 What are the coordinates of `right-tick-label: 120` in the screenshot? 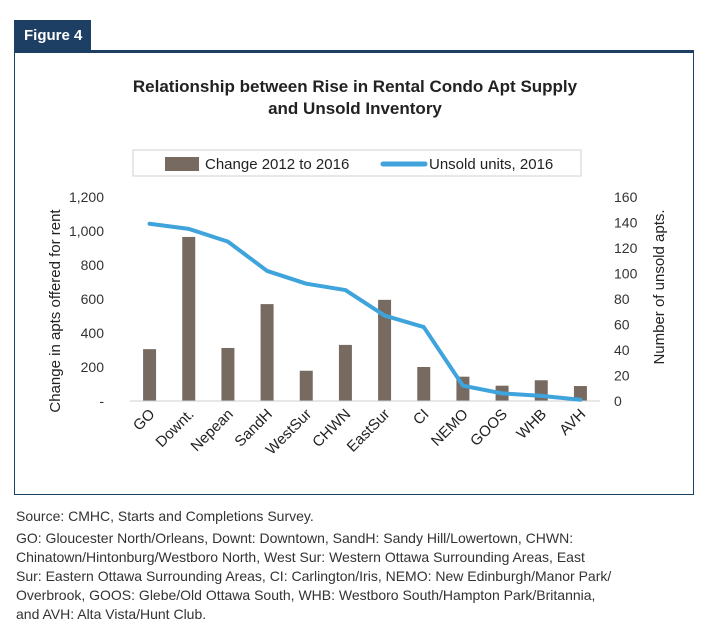 It's located at (626, 248).